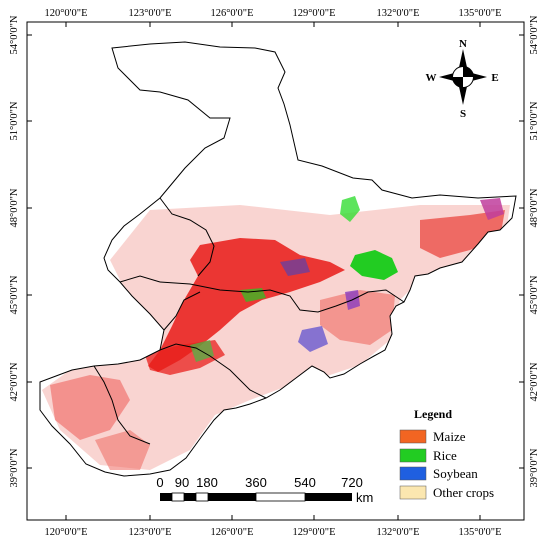 This screenshot has width=550, height=544. What do you see at coordinates (313, 339) in the screenshot?
I see `soybean-east` at bounding box center [313, 339].